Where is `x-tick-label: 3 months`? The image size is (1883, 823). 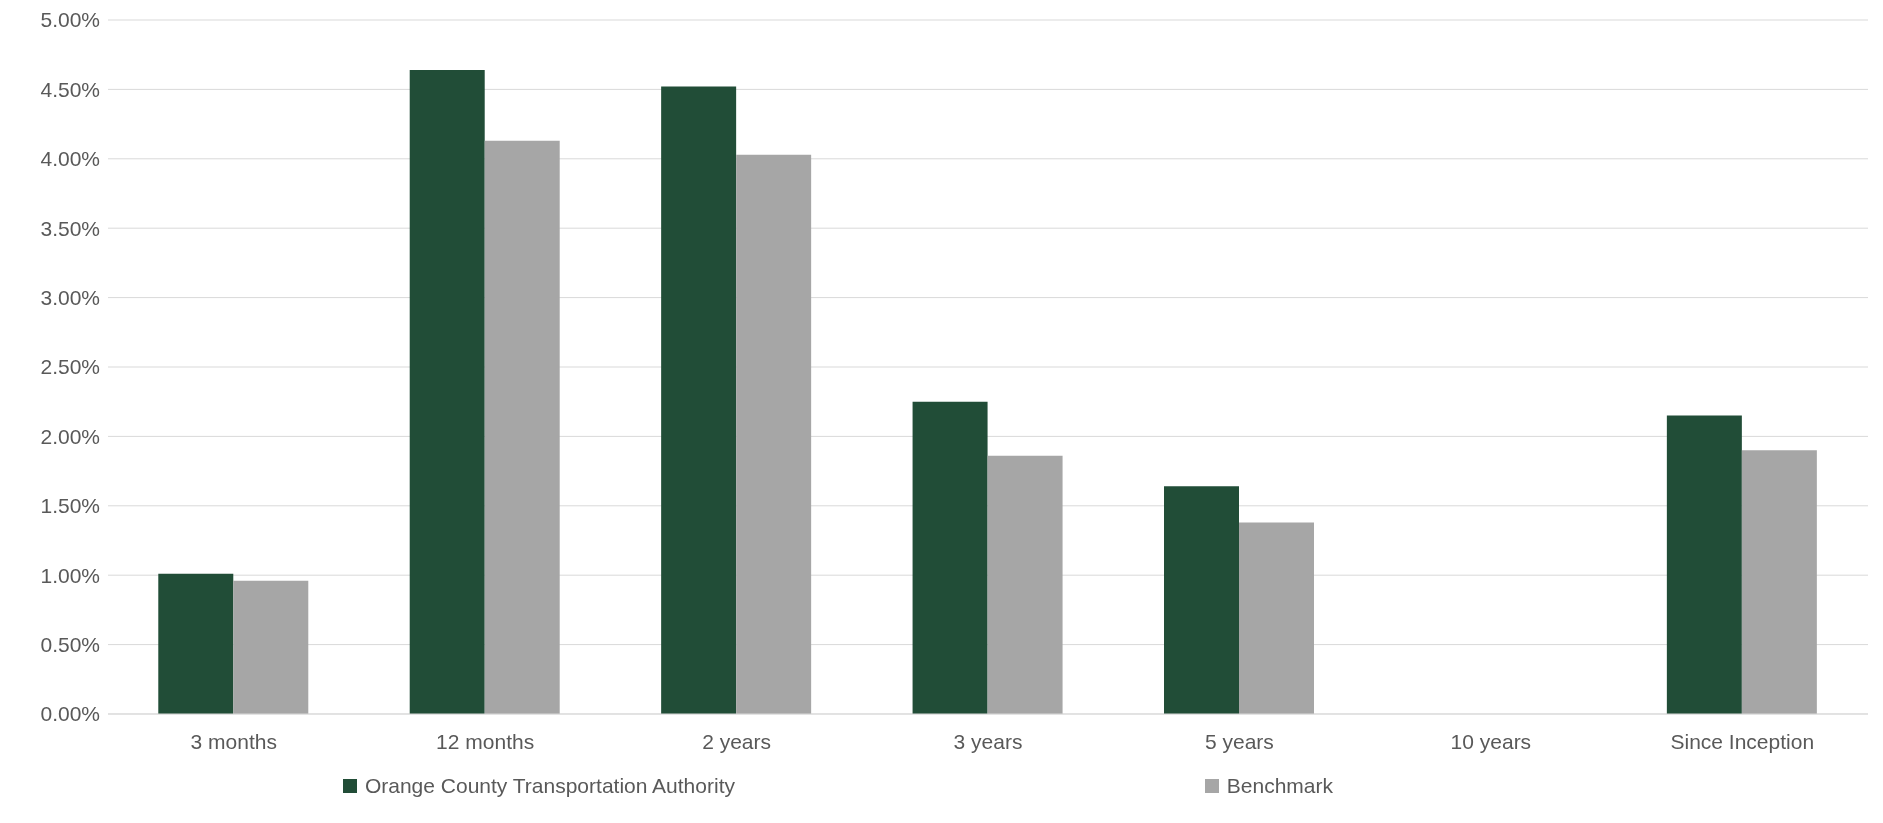 x-tick-label: 3 months is located at coordinates (233, 741).